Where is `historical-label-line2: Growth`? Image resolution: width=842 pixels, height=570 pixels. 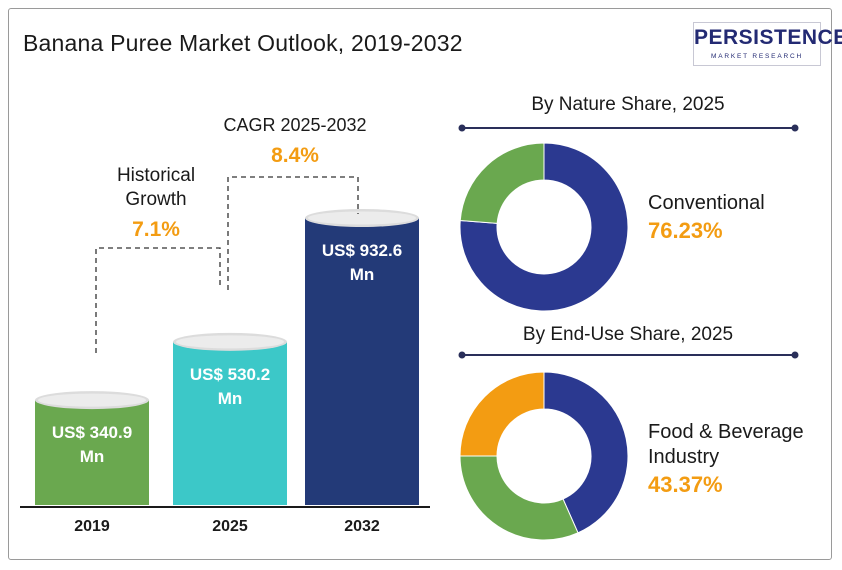
historical-label-line2: Growth is located at coordinates (155, 199).